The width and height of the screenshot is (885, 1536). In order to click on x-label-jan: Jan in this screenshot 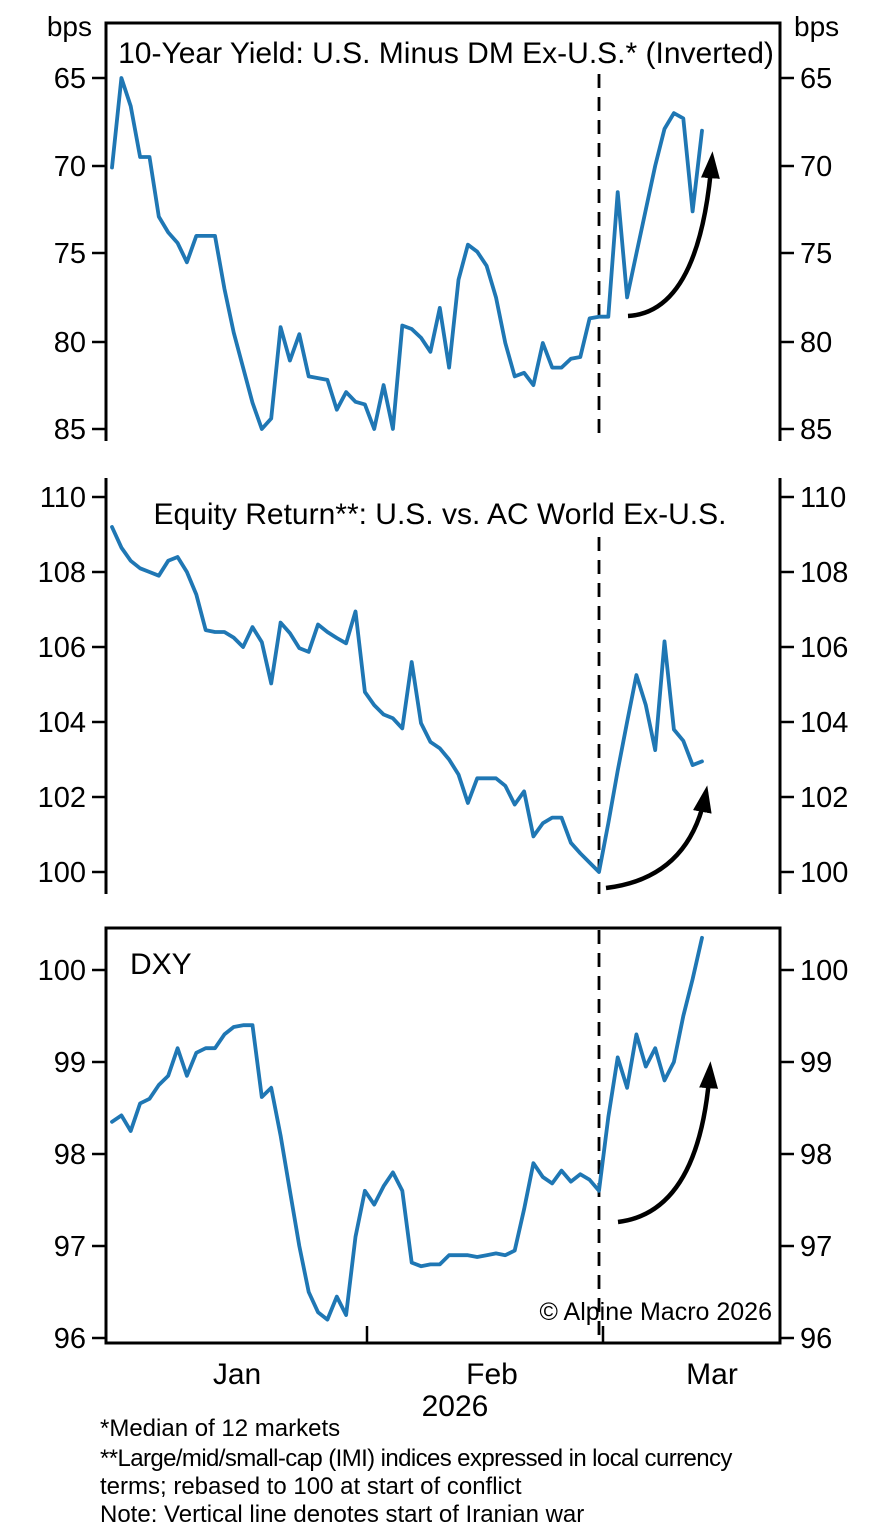, I will do `click(237, 1374)`.